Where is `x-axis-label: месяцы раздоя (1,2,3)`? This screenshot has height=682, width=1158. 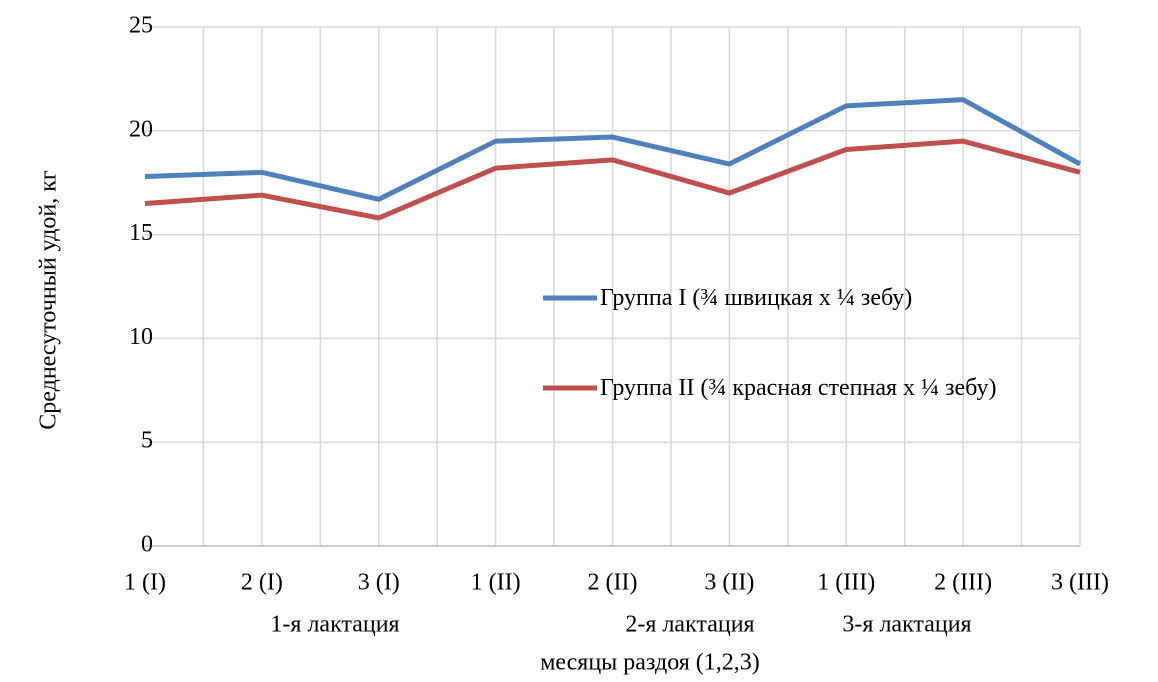 x-axis-label: месяцы раздоя (1,2,3) is located at coordinates (650, 663).